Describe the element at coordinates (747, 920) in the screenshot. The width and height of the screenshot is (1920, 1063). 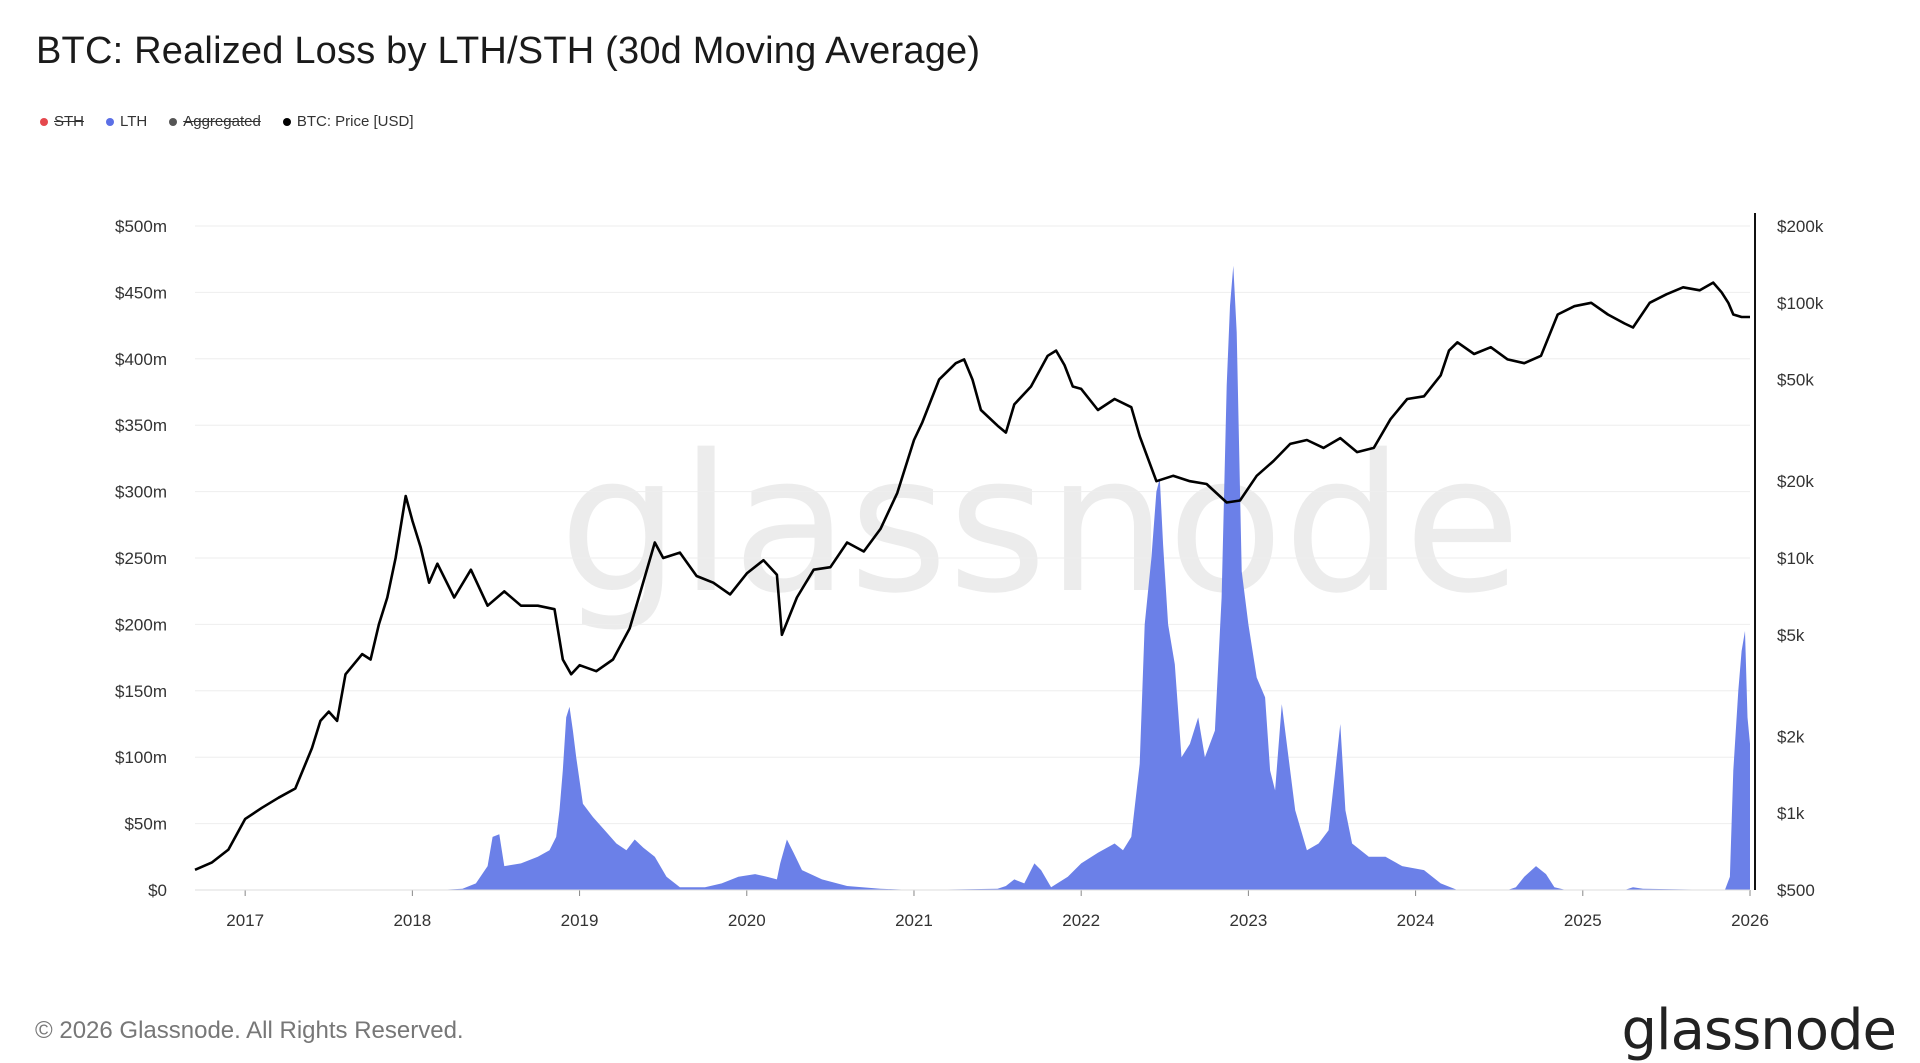
I see `x-tick-label: 2020` at that location.